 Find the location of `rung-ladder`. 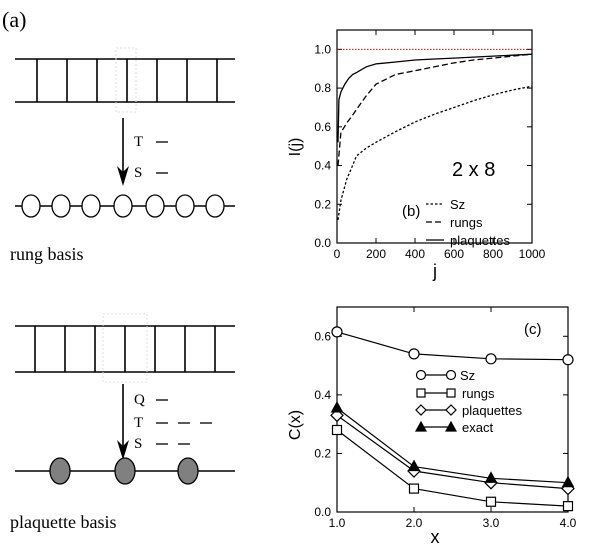

rung-ladder is located at coordinates (125, 80).